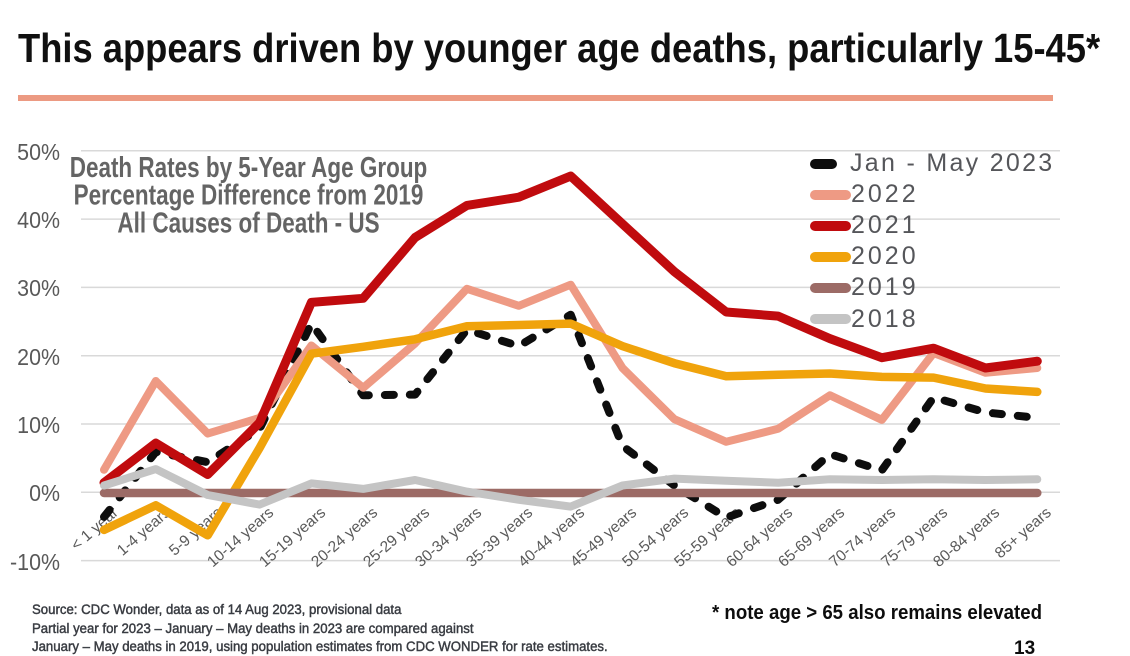  What do you see at coordinates (249, 195) in the screenshot?
I see `svg-text:Percentage Difference from 201: Percentage Difference from 2019` at bounding box center [249, 195].